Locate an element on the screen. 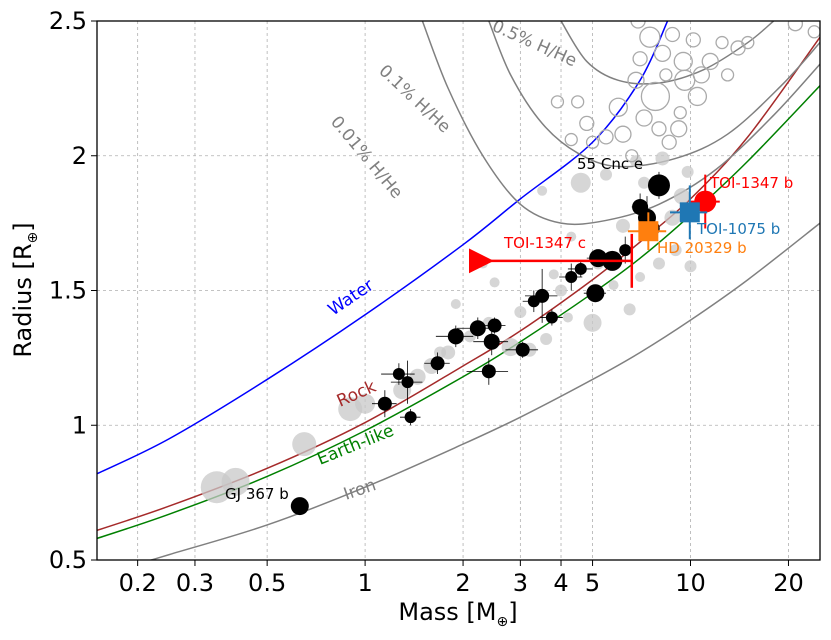 The image size is (831, 640). curve-label-water: Water is located at coordinates (351, 297).